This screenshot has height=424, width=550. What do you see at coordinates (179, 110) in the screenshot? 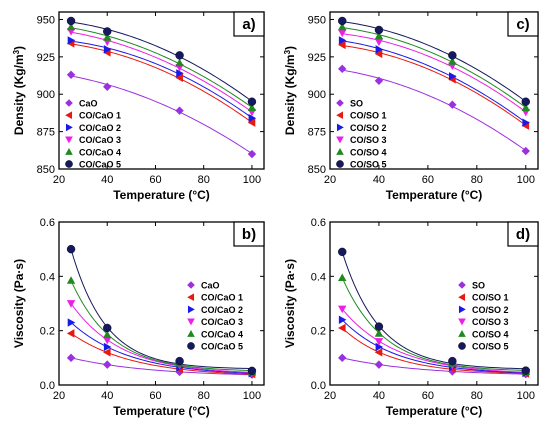
I see `data-point-s0-p2` at bounding box center [179, 110].